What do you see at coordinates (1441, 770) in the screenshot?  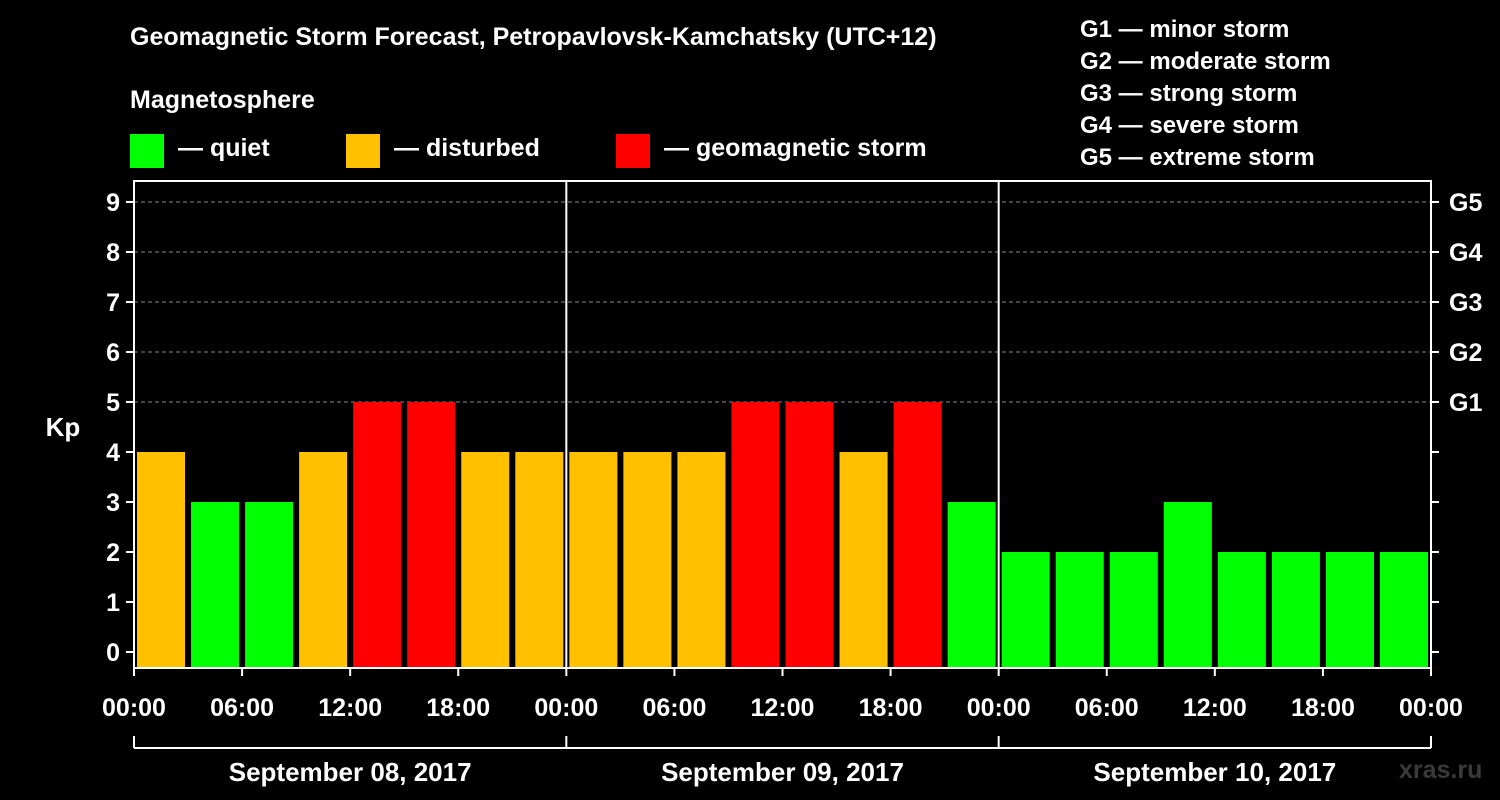 I see `watermark: xras.ru` at bounding box center [1441, 770].